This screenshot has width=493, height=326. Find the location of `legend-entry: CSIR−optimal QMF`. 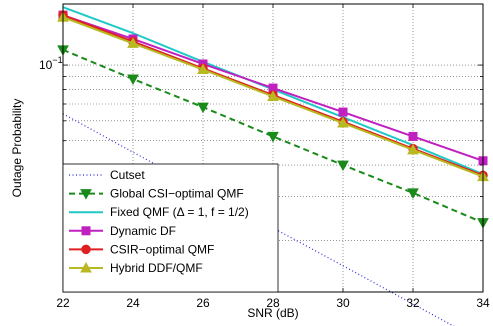

legend-entry: CSIR−optimal QMF is located at coordinates (141, 249).